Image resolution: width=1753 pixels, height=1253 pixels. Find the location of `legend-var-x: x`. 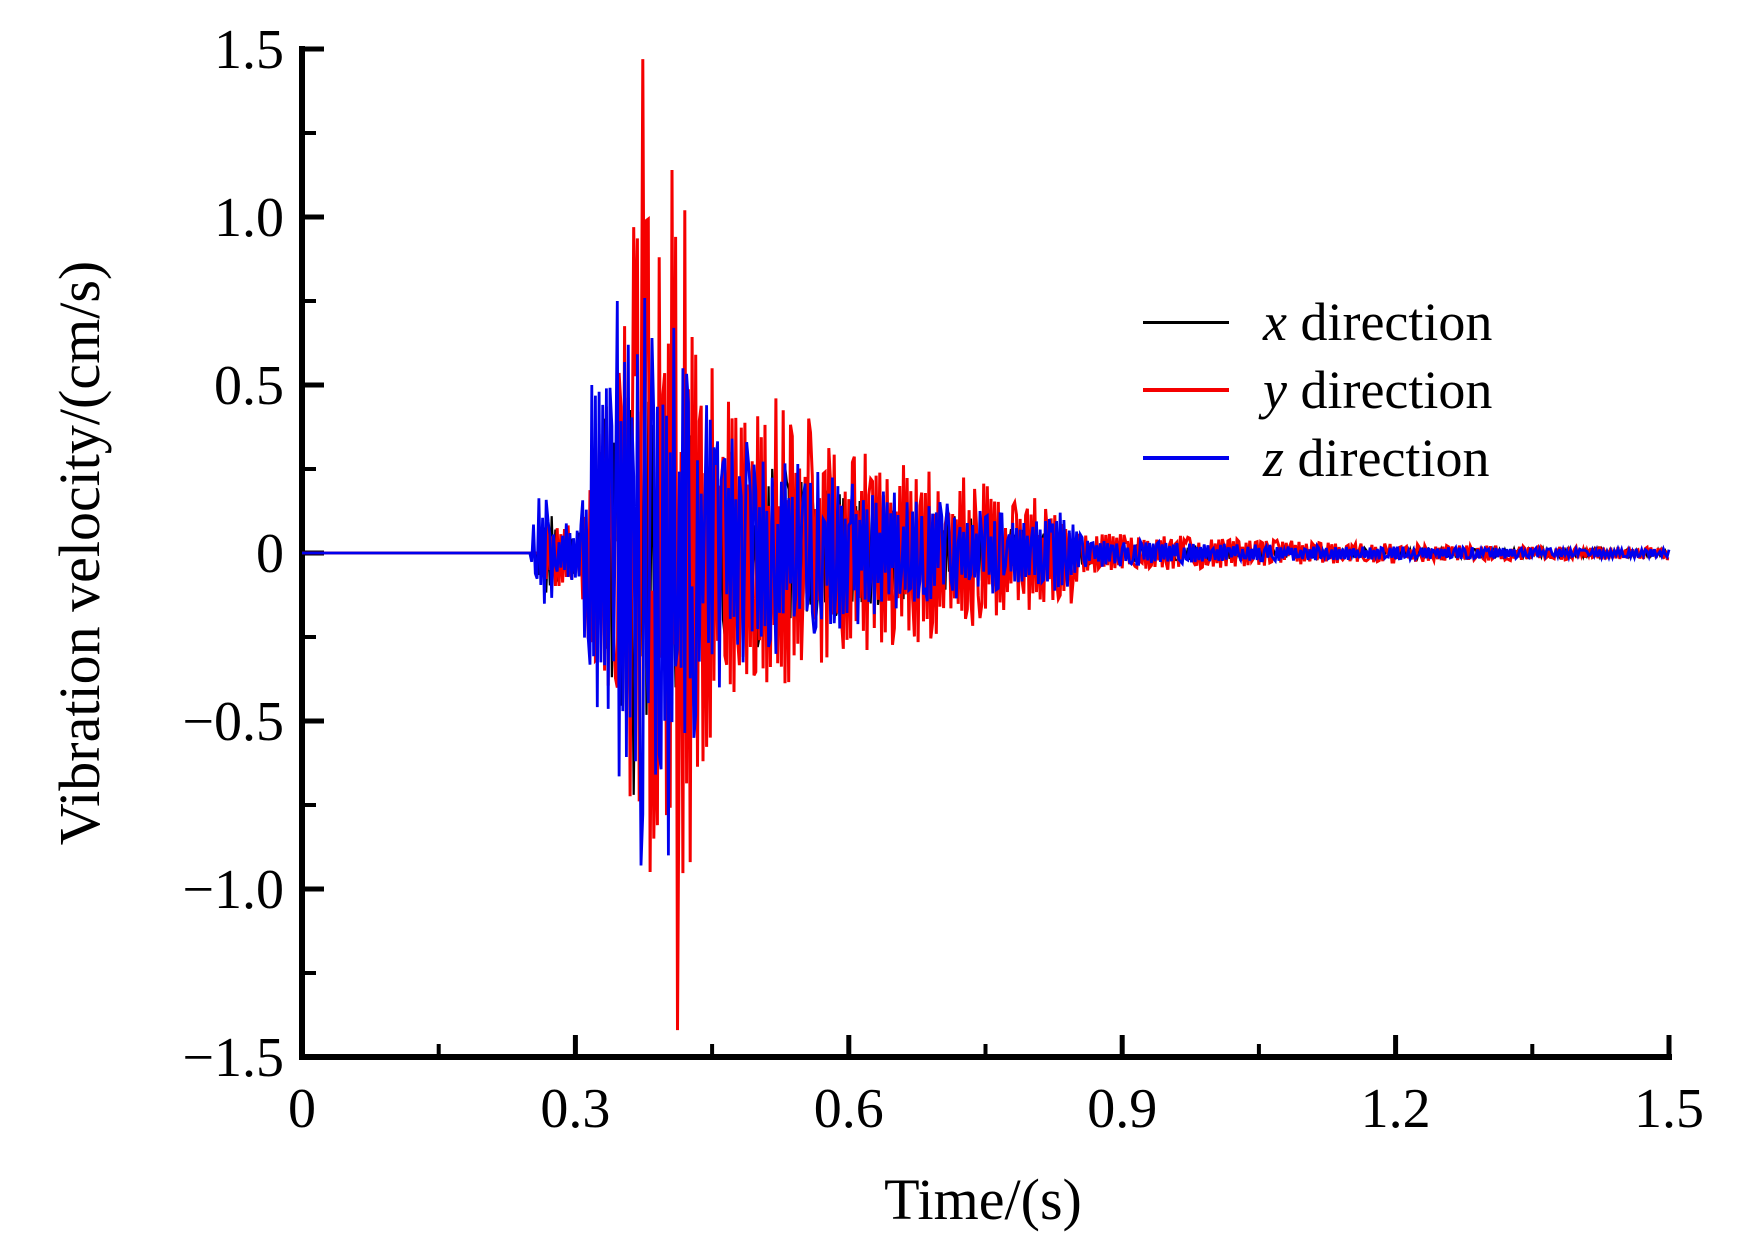

legend-var-x: x is located at coordinates (1275, 322).